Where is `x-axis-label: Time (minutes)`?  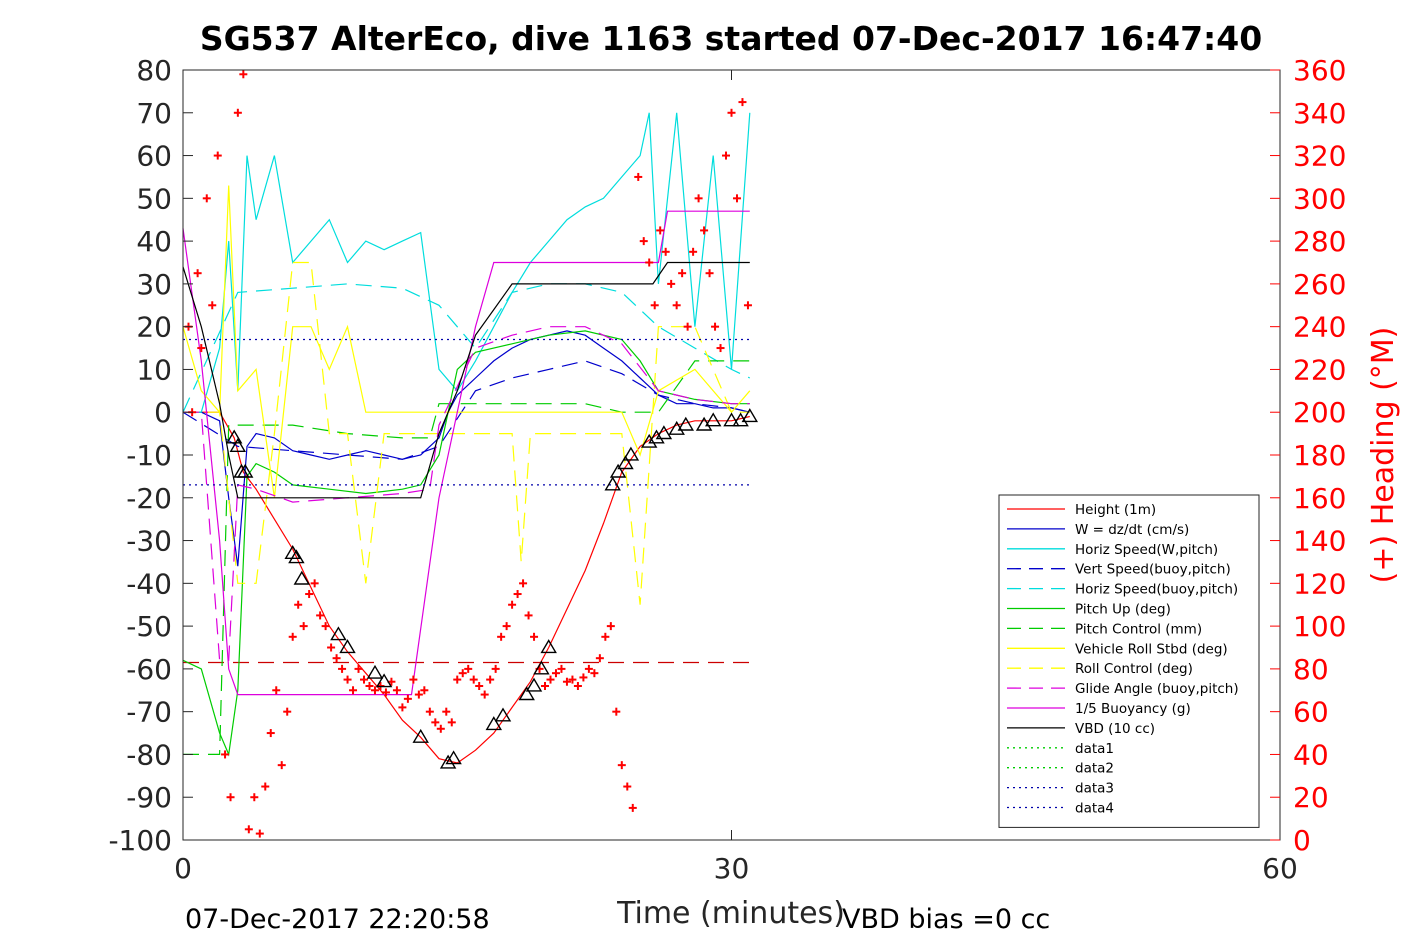 x-axis-label: Time (minutes) is located at coordinates (730, 913).